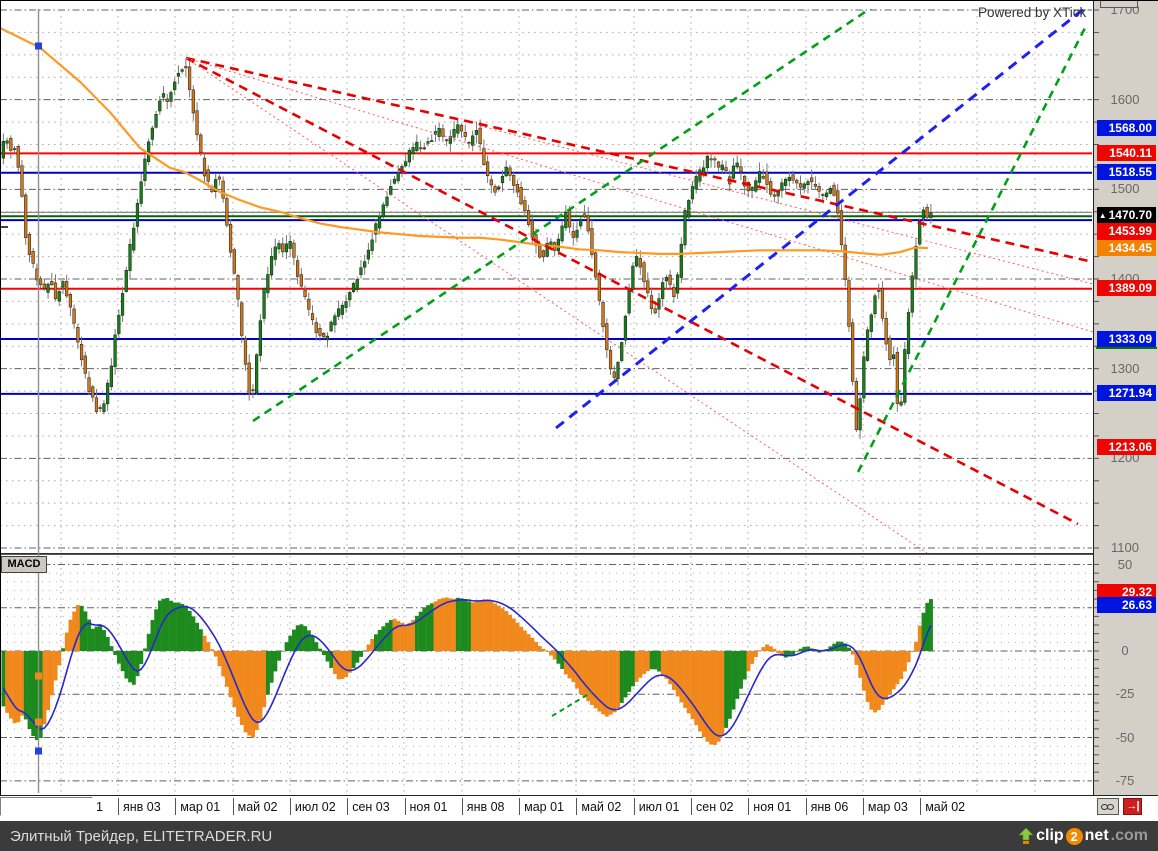  I want to click on axis-label: 50, so click(1125, 564).